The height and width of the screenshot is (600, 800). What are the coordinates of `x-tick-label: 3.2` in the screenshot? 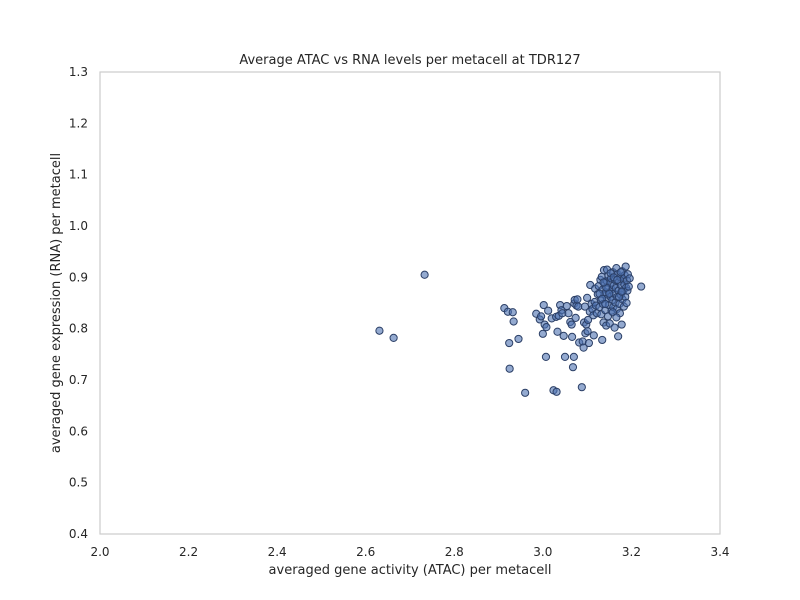 It's located at (631, 552).